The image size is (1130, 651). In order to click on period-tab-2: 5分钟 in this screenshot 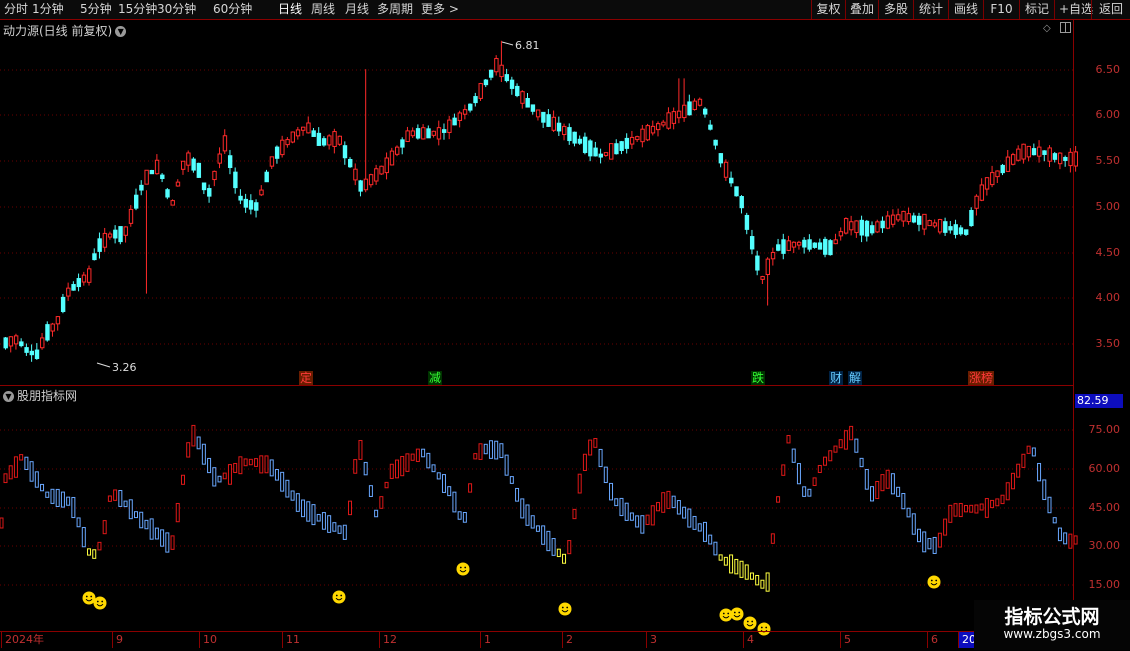, I will do `click(96, 9)`.